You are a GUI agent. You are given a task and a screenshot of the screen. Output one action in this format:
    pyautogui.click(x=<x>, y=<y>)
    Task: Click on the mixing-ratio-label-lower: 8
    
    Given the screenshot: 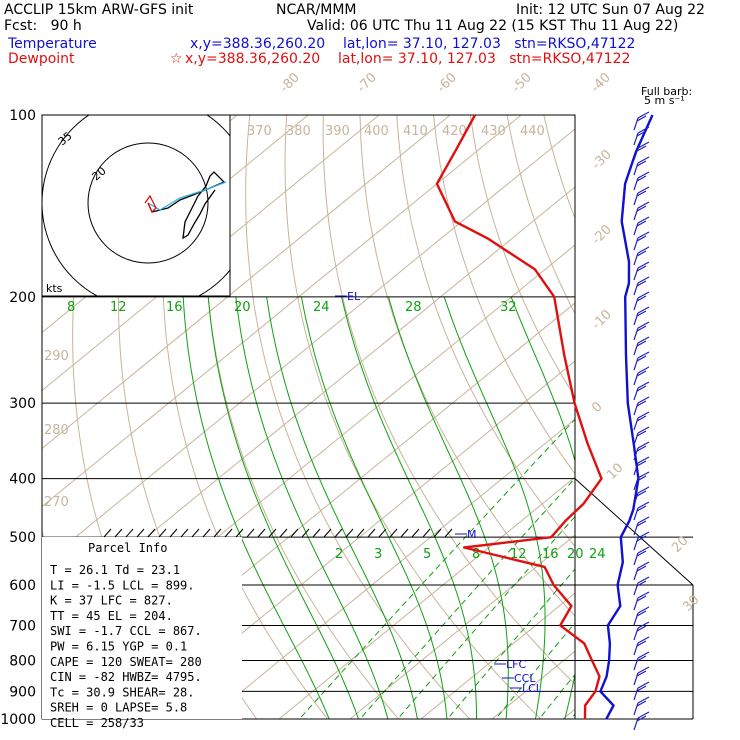 What is the action you would take?
    pyautogui.click(x=476, y=554)
    